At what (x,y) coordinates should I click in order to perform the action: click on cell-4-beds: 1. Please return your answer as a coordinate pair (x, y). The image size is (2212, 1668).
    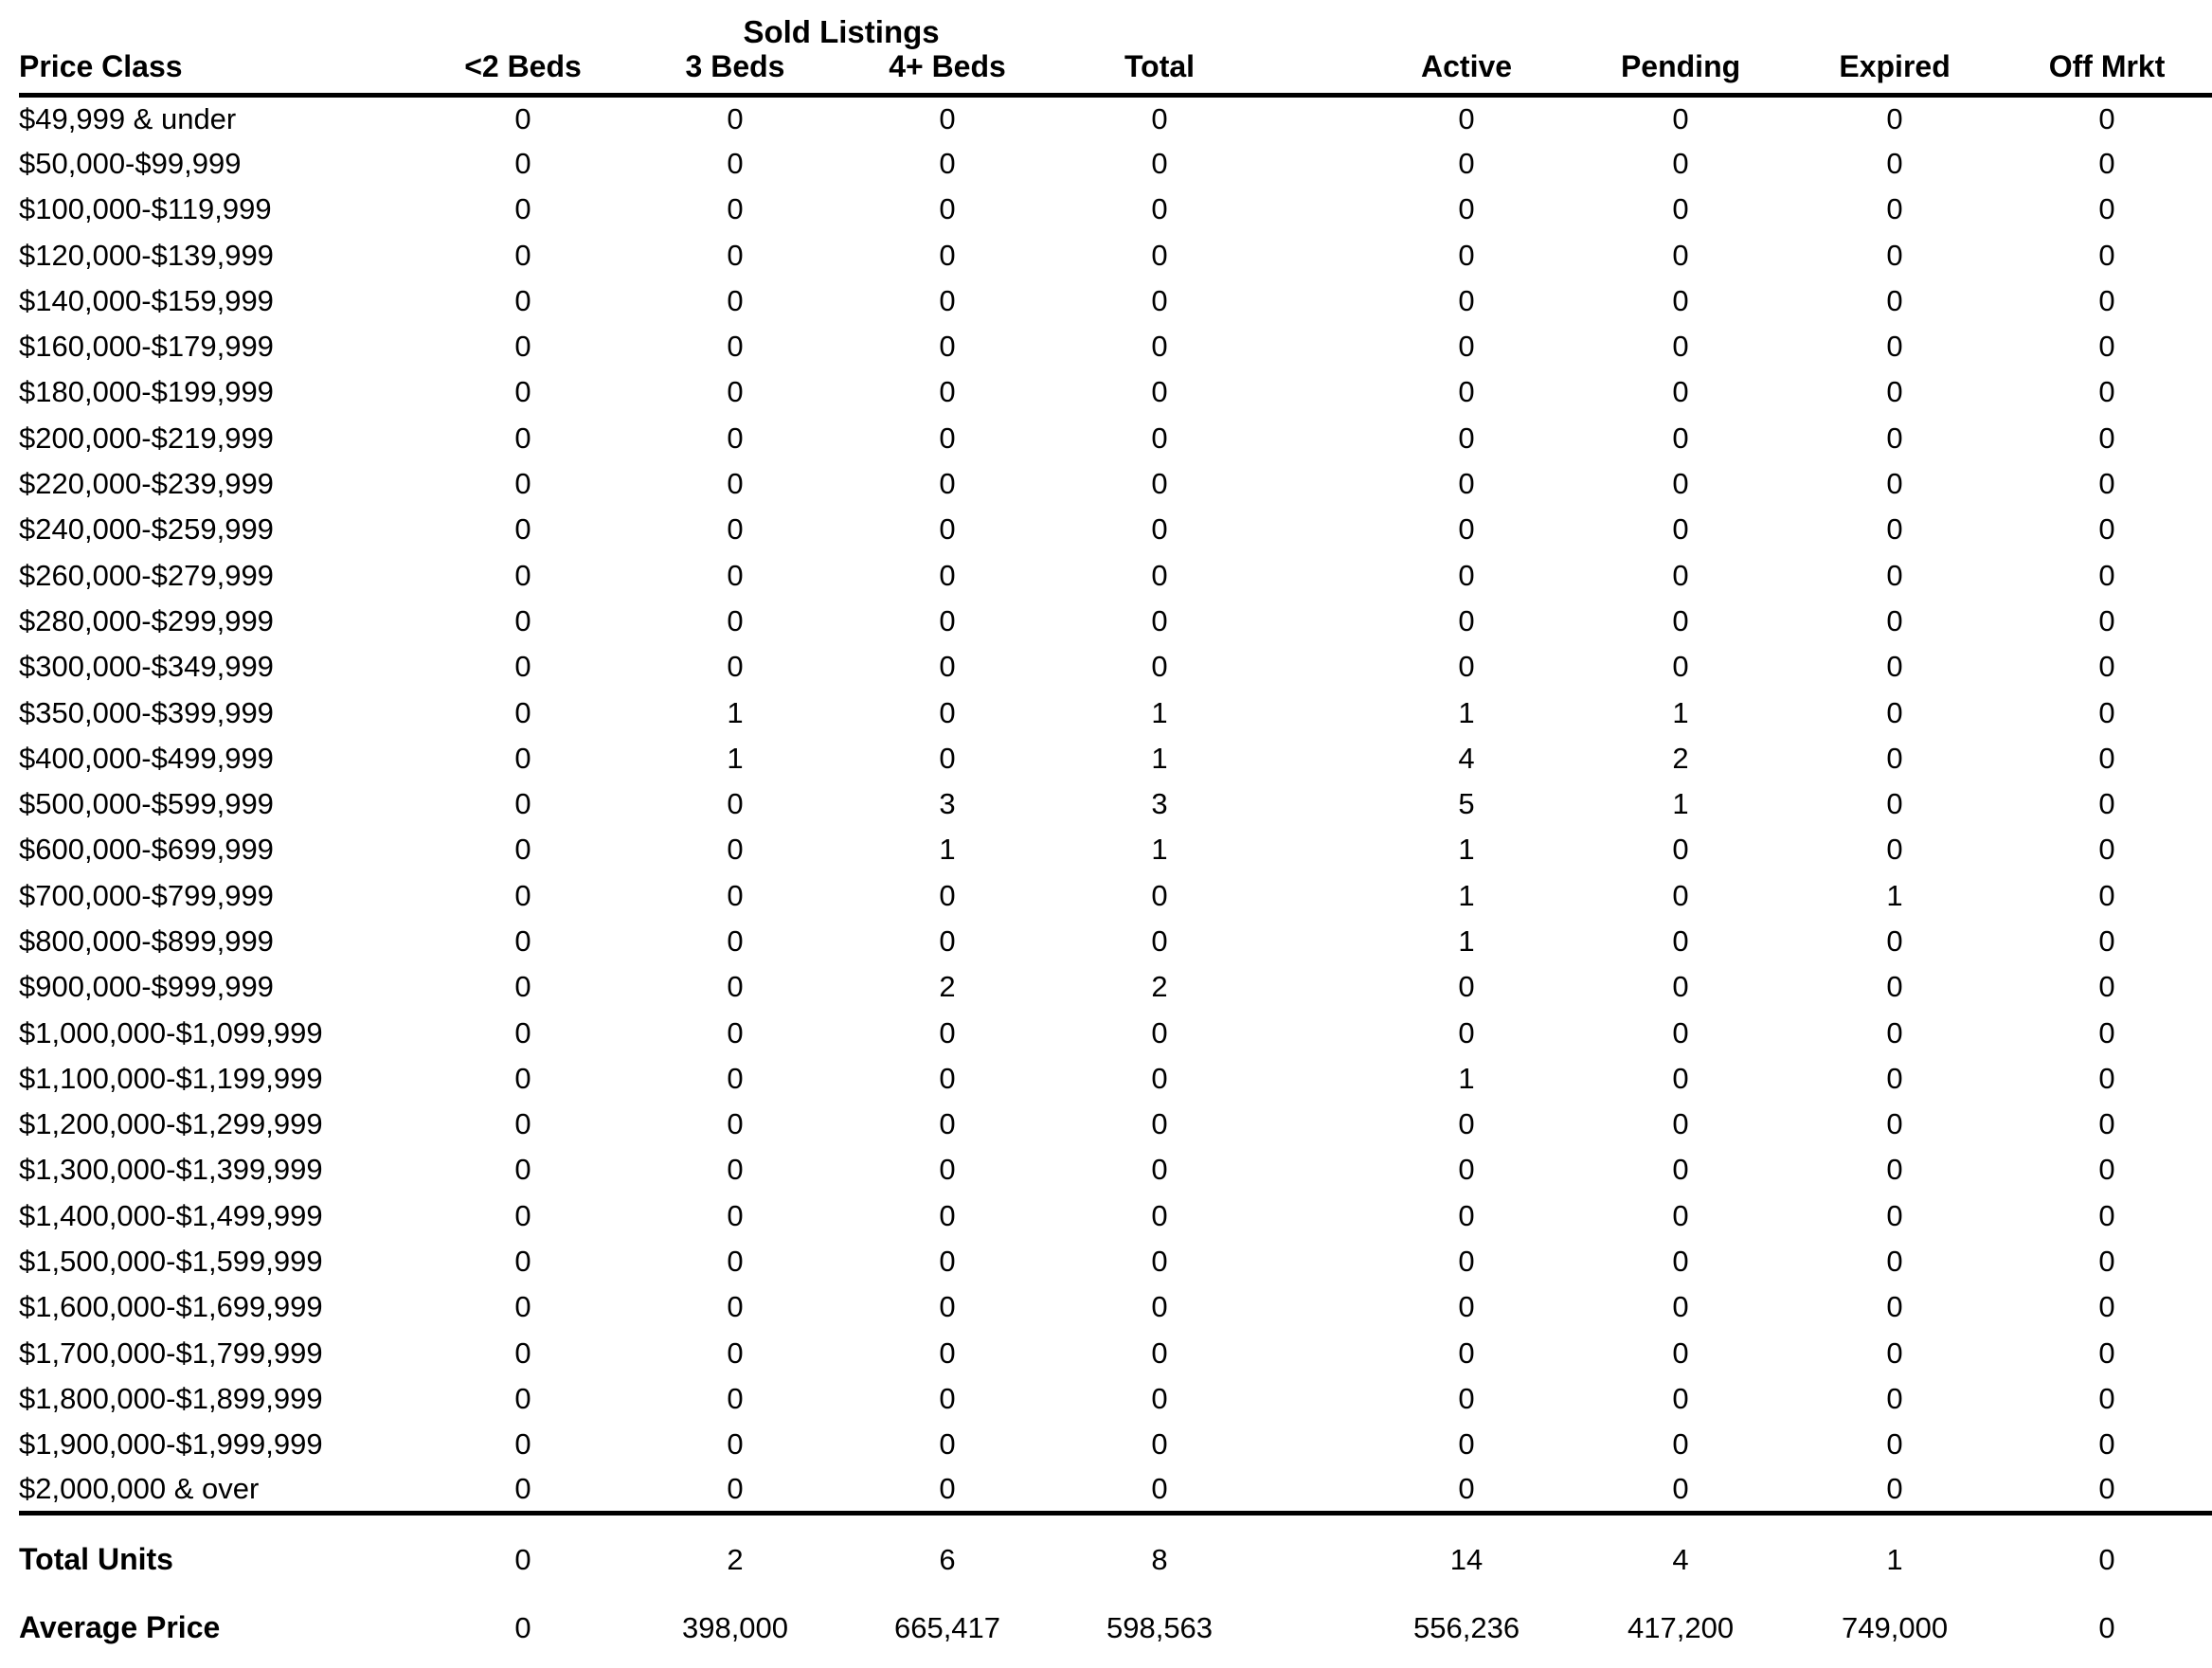
    Looking at the image, I should click on (948, 850).